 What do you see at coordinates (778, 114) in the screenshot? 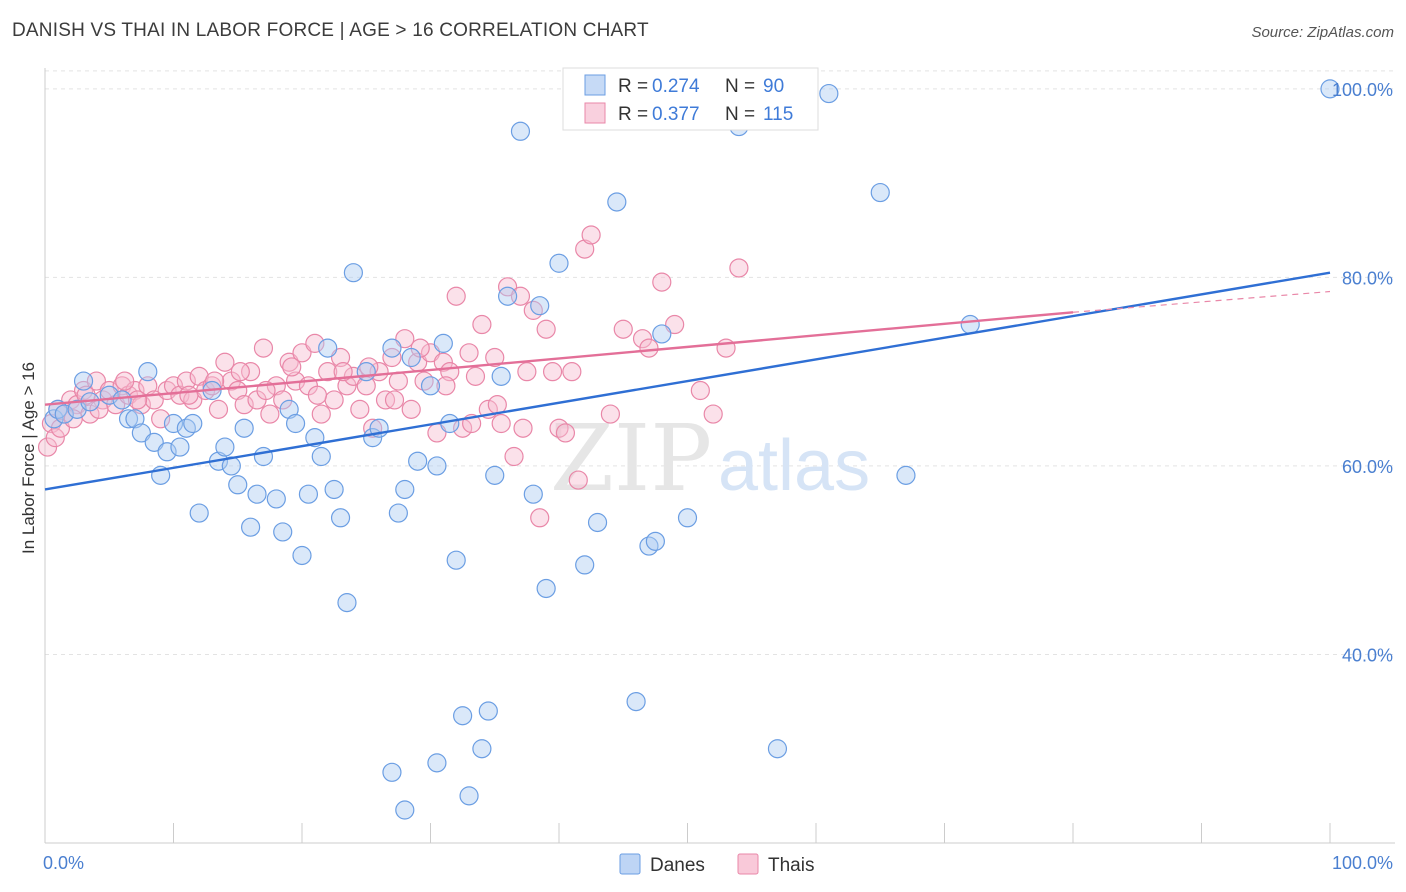
I see `legend-n-value: 115` at bounding box center [778, 114].